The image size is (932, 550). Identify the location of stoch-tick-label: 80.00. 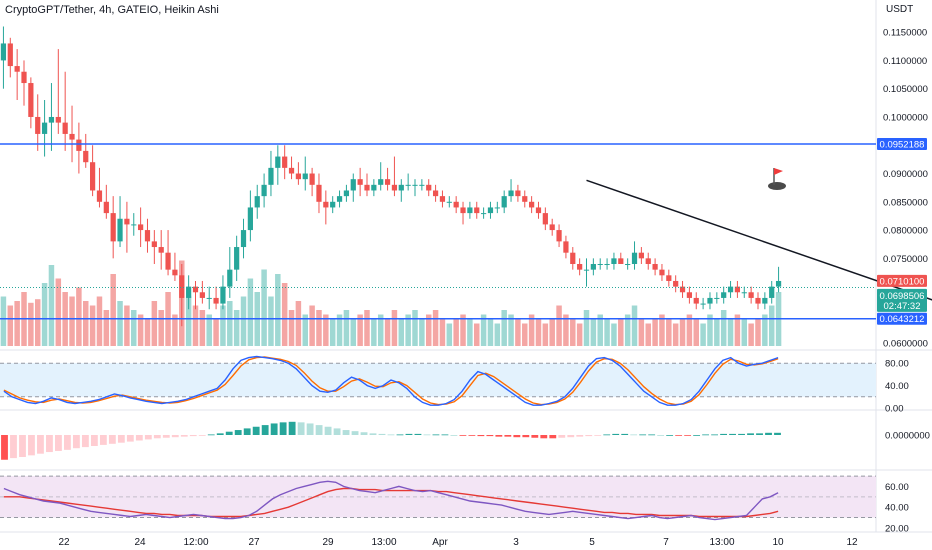
(897, 364).